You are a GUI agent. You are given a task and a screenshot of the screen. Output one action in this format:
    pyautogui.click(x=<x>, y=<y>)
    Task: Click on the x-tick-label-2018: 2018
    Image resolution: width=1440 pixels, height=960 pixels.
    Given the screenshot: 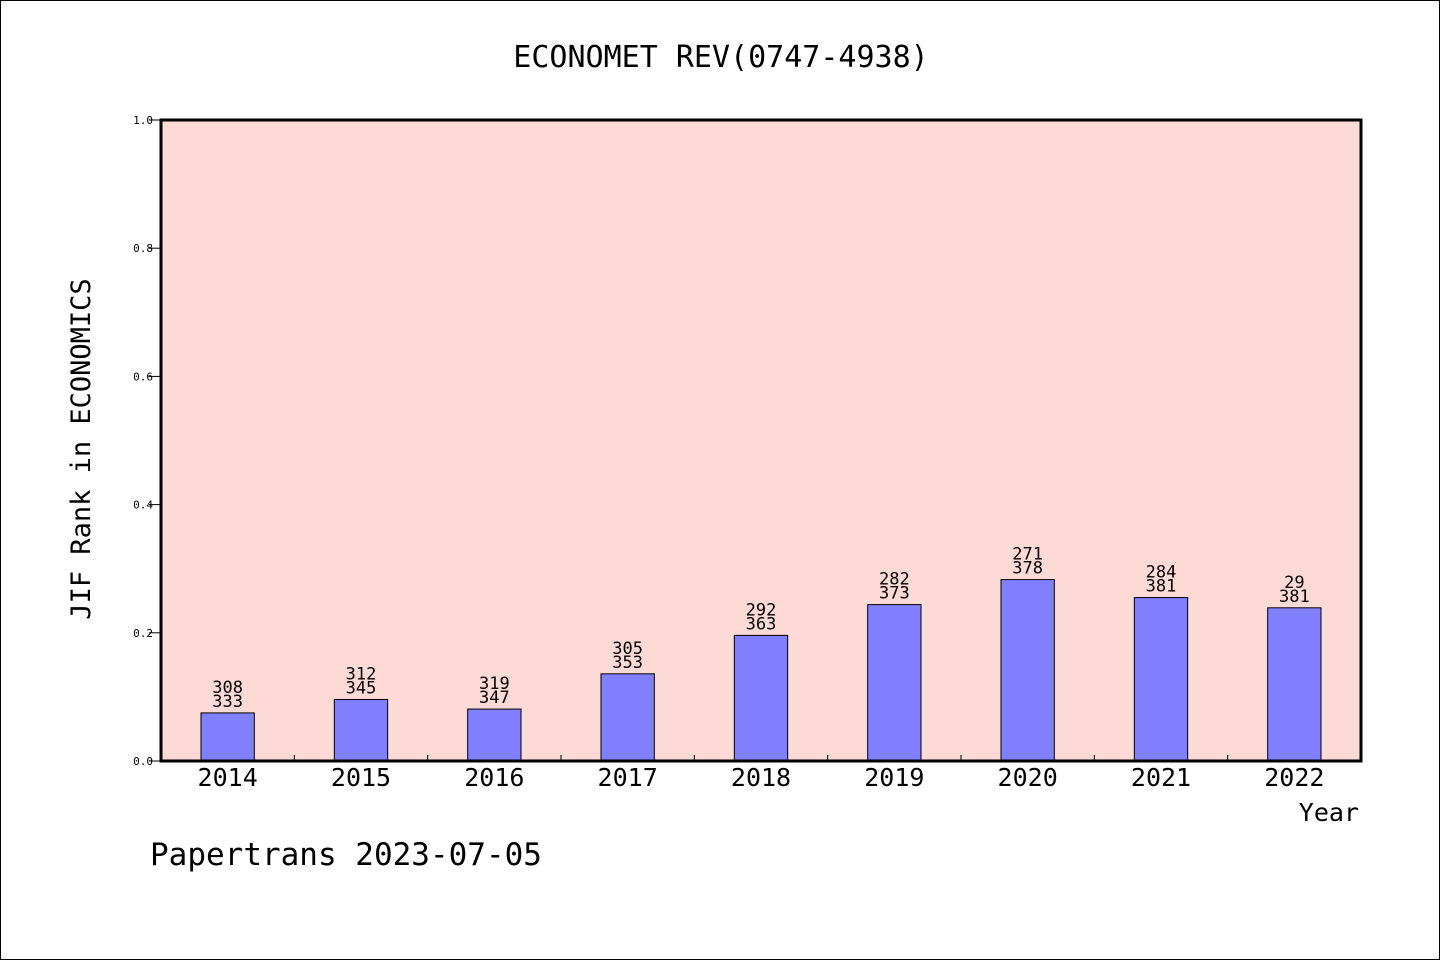 What is the action you would take?
    pyautogui.click(x=761, y=777)
    